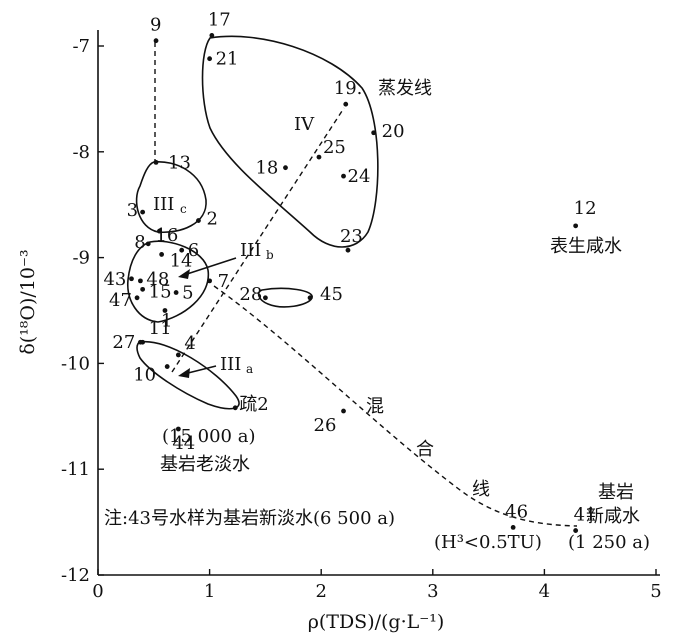 The height and width of the screenshot is (642, 700). What do you see at coordinates (481, 489) in the screenshot?
I see `mixing-line-label-3: 线` at bounding box center [481, 489].